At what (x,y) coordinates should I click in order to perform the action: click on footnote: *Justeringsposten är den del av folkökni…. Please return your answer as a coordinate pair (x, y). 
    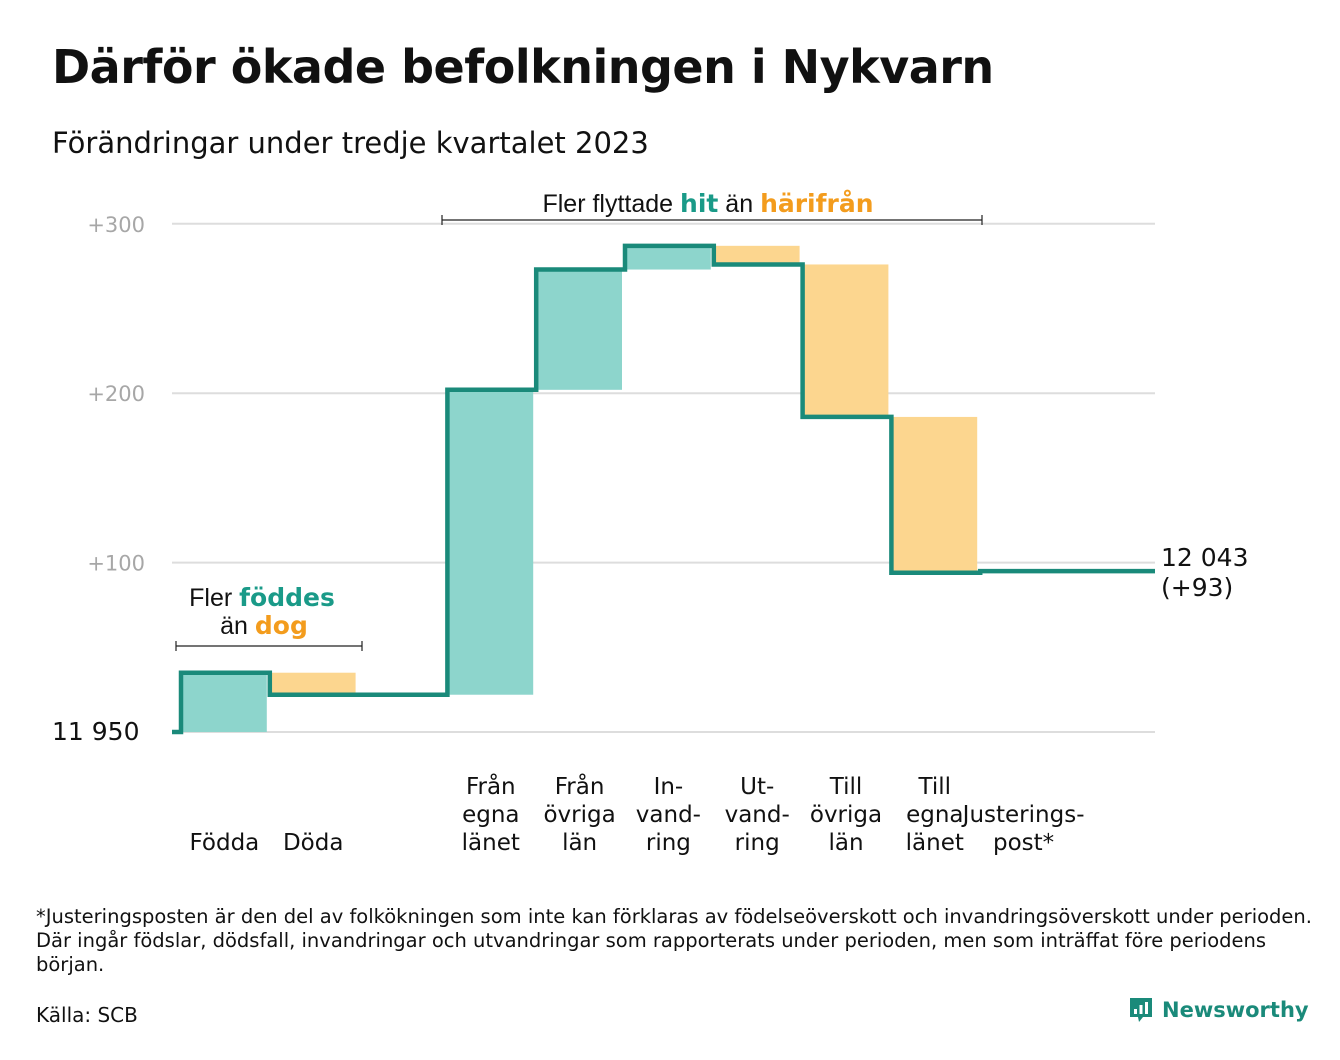
    Looking at the image, I should click on (674, 940).